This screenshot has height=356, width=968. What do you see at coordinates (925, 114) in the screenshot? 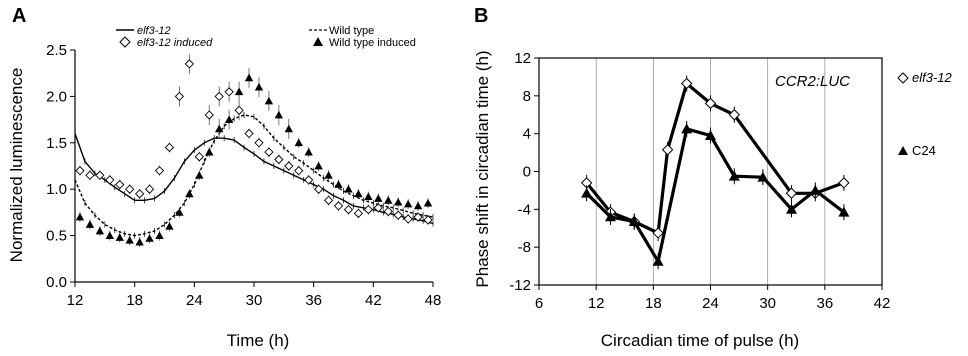
I see `panel-b-legend: elf3-12 C24` at bounding box center [925, 114].